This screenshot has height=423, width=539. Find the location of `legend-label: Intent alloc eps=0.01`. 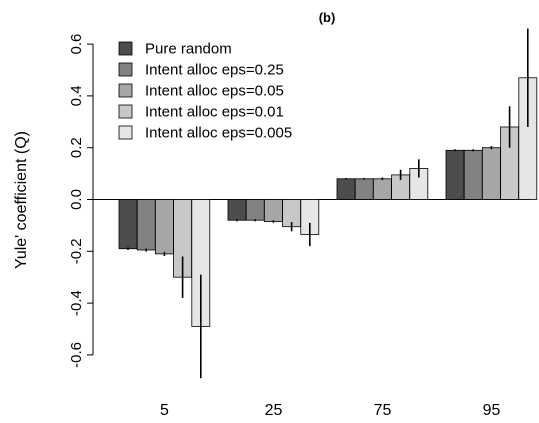

legend-label: Intent alloc eps=0.01 is located at coordinates (214, 112).